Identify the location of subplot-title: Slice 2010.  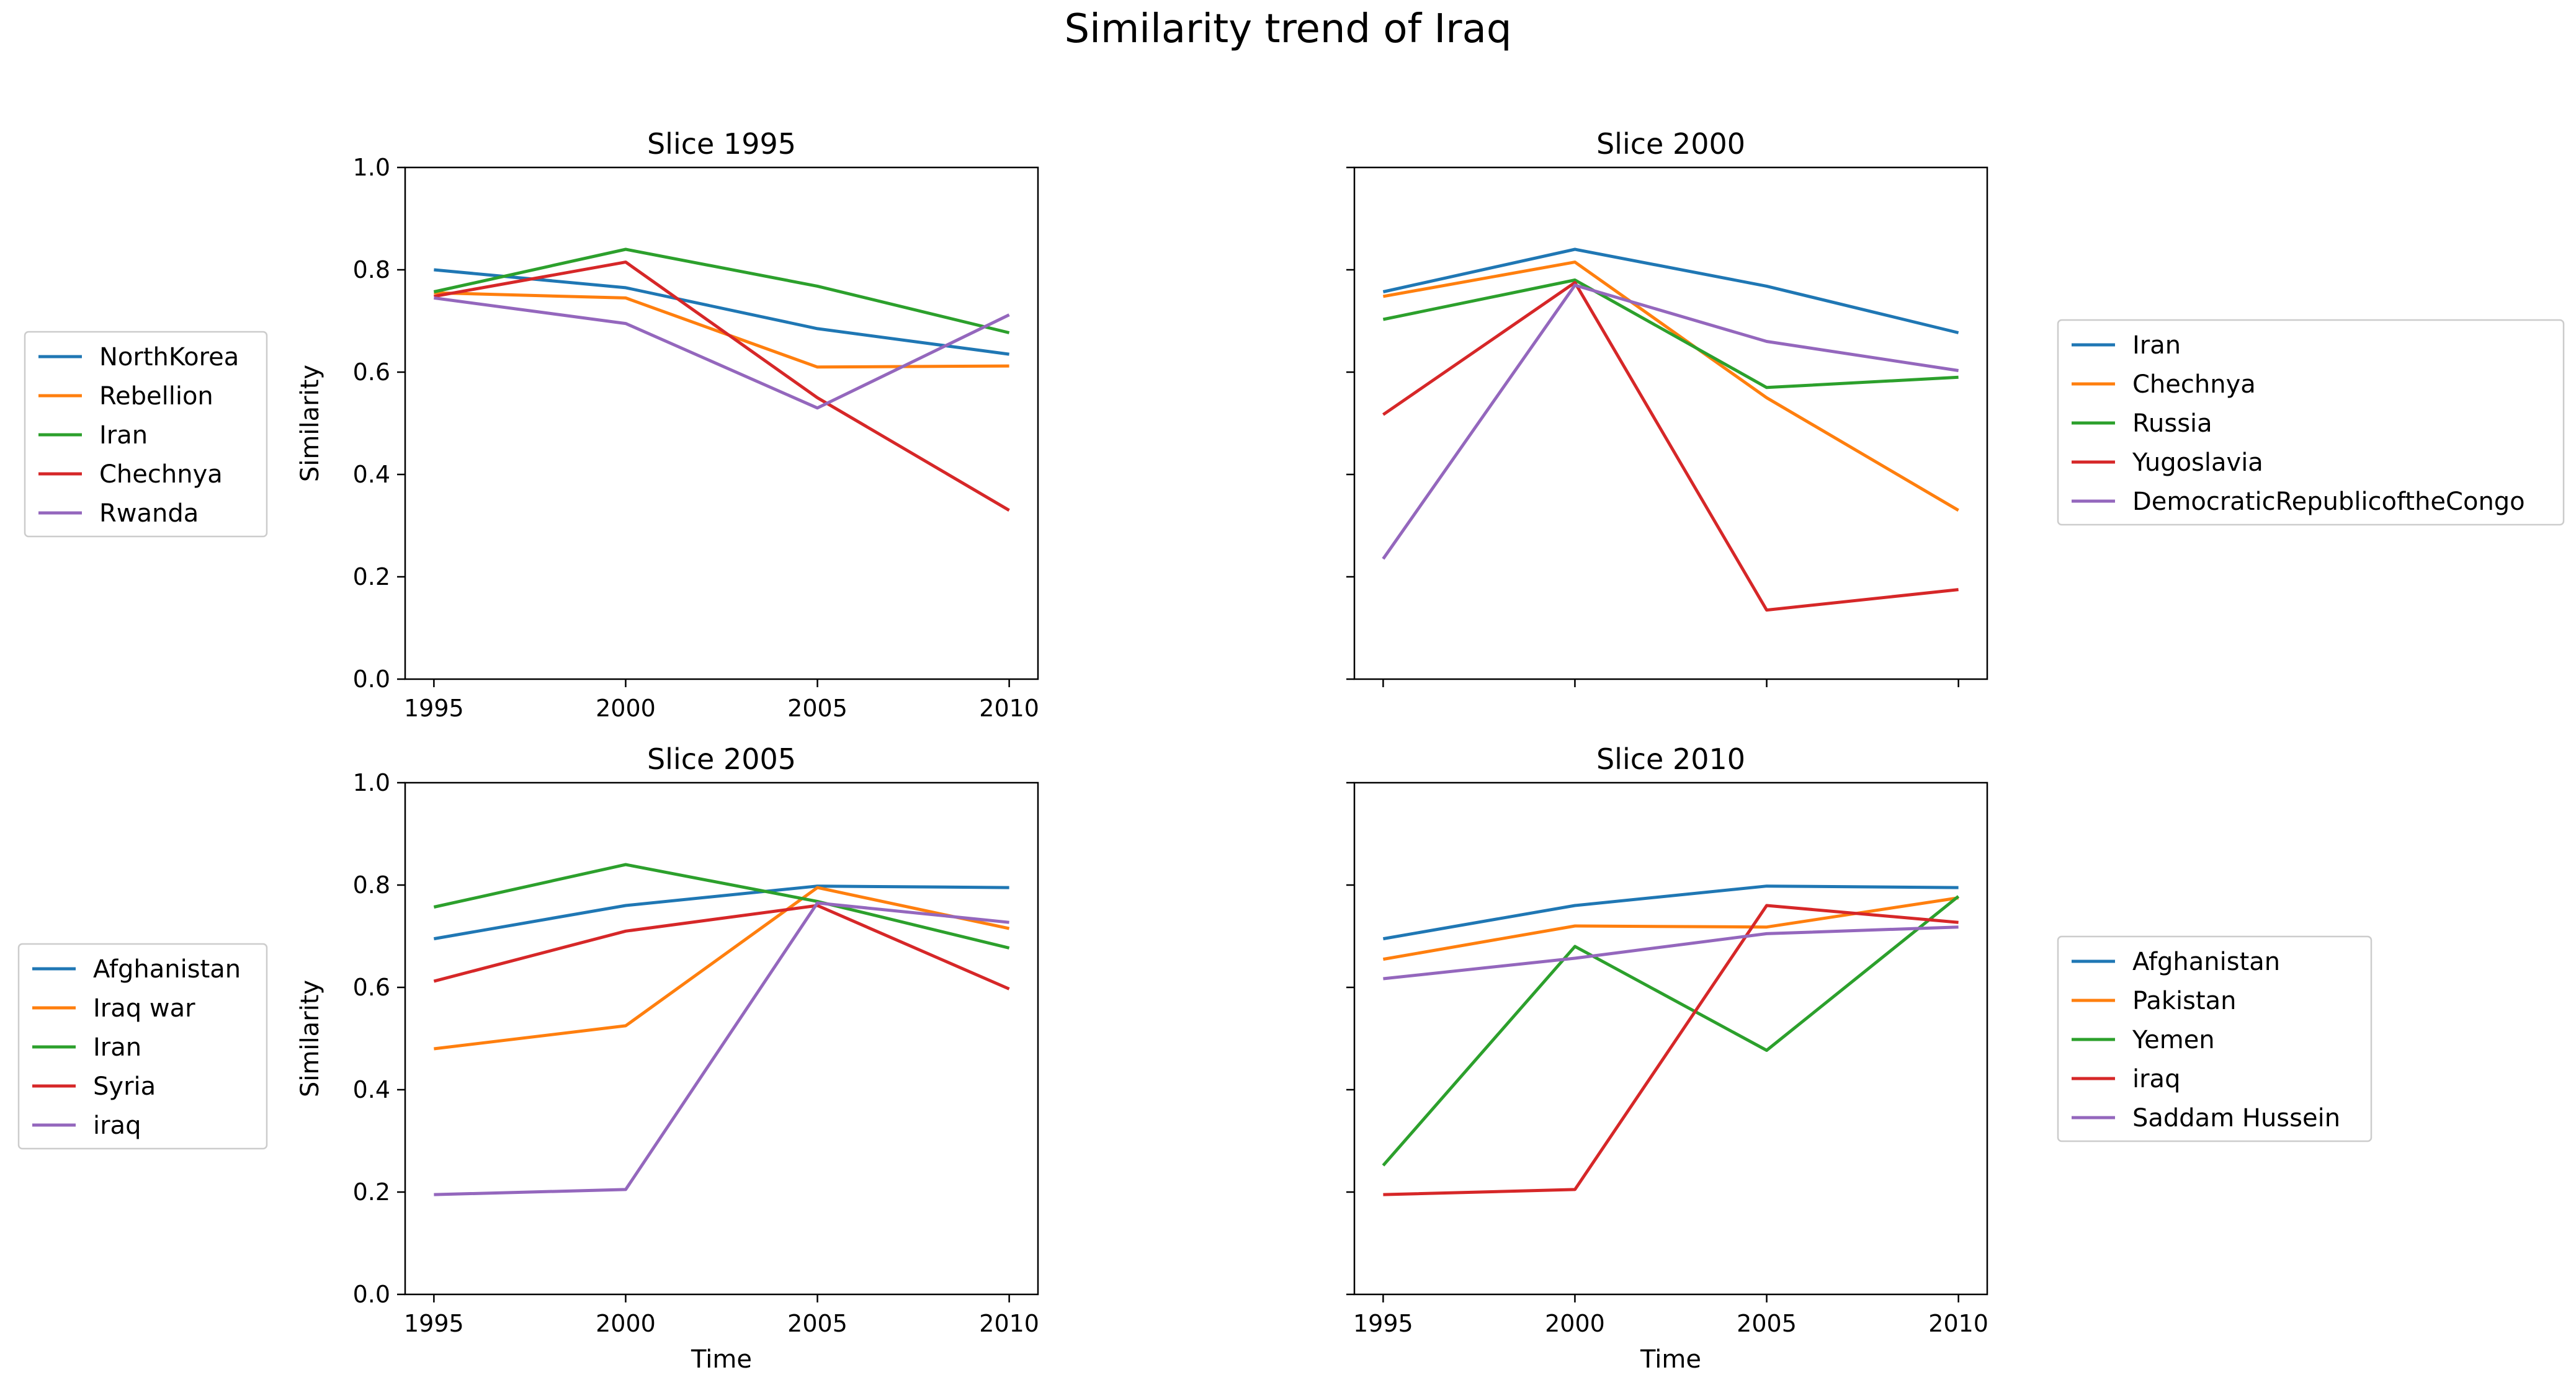
(1670, 759).